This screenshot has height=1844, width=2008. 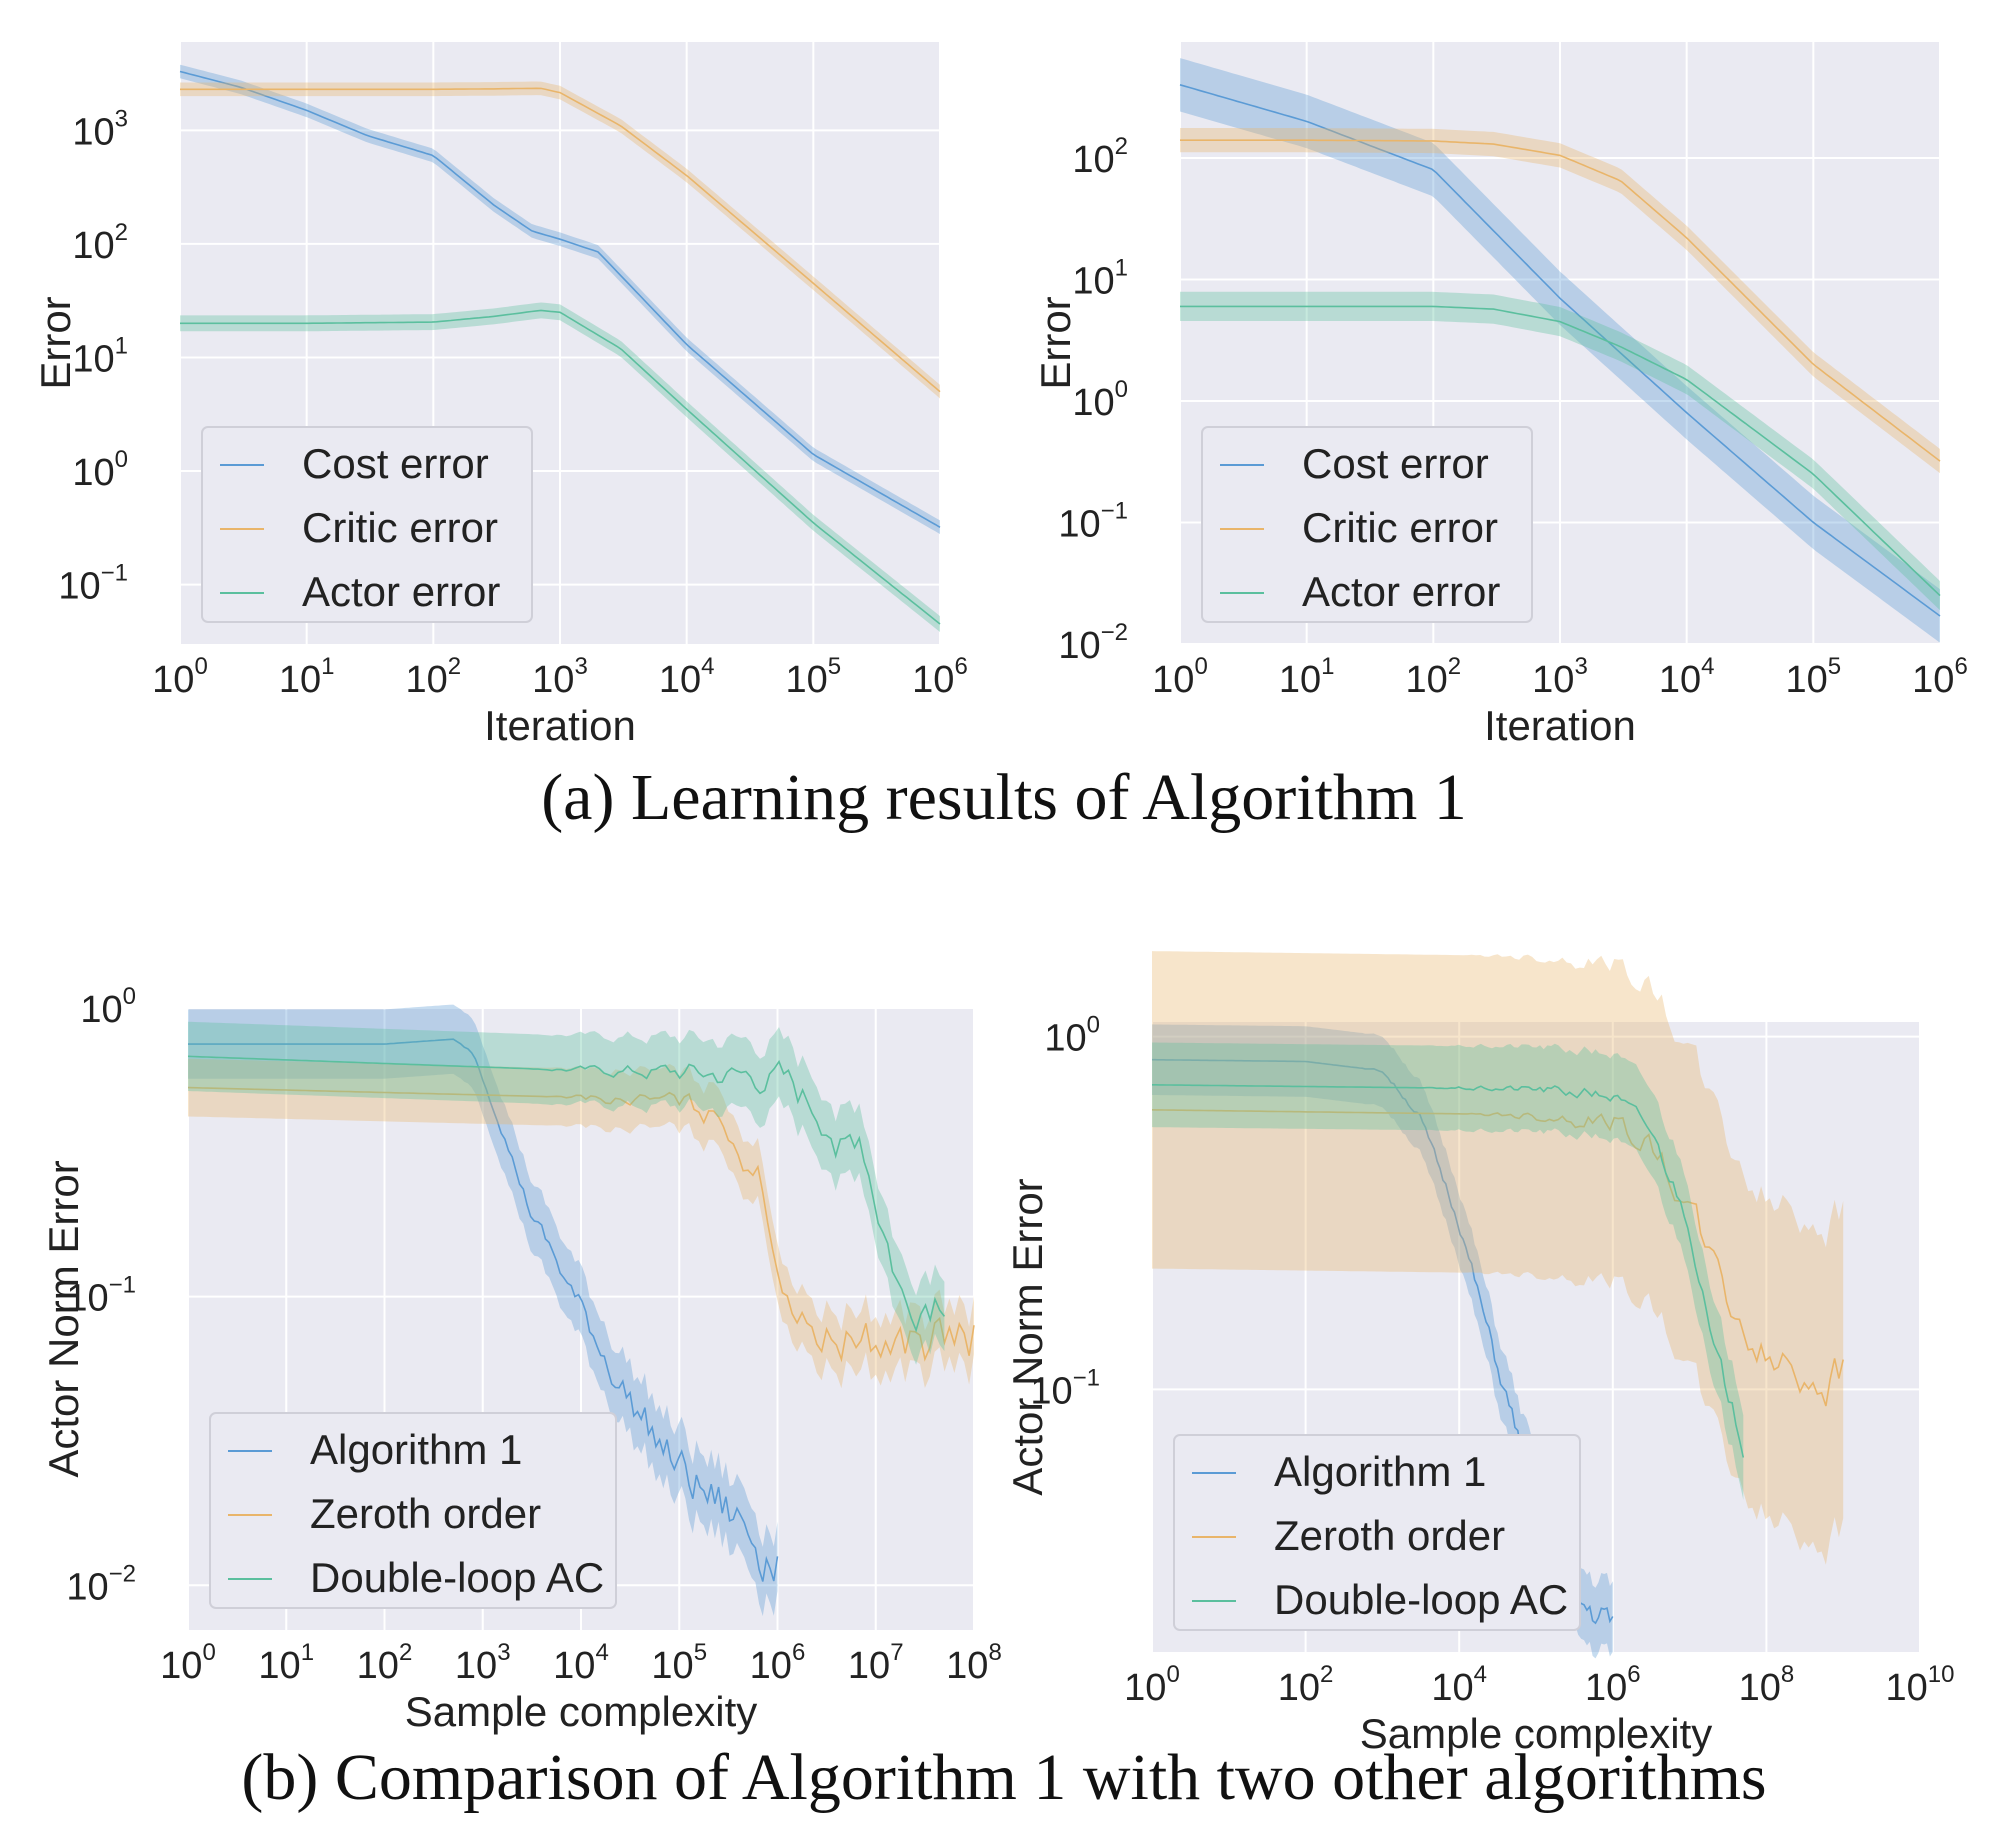 I want to click on caption-a: (a) Learning results of Algorithm 1, so click(x=1004, y=797).